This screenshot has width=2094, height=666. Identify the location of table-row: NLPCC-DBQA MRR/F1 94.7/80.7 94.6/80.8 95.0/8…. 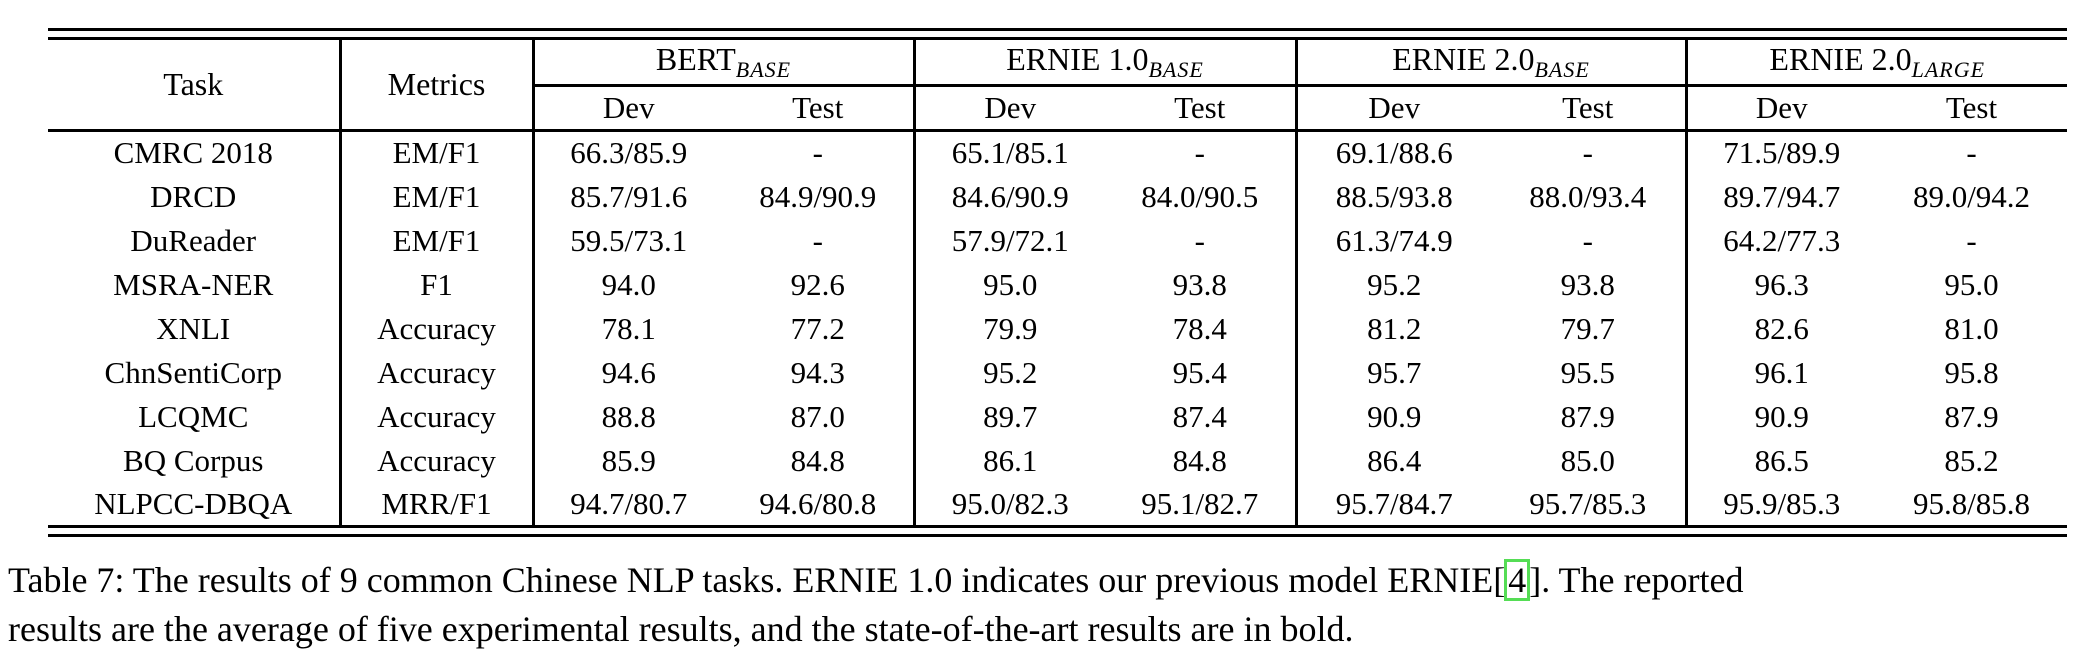
(1057, 504).